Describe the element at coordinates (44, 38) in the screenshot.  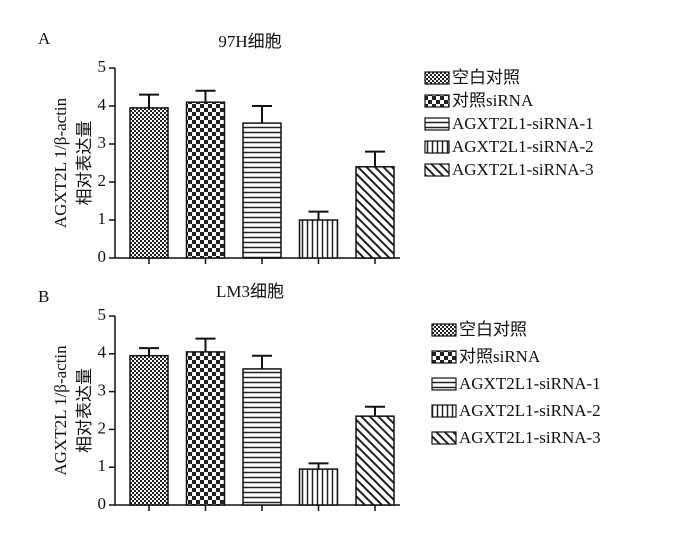
I see `panel-label: A` at that location.